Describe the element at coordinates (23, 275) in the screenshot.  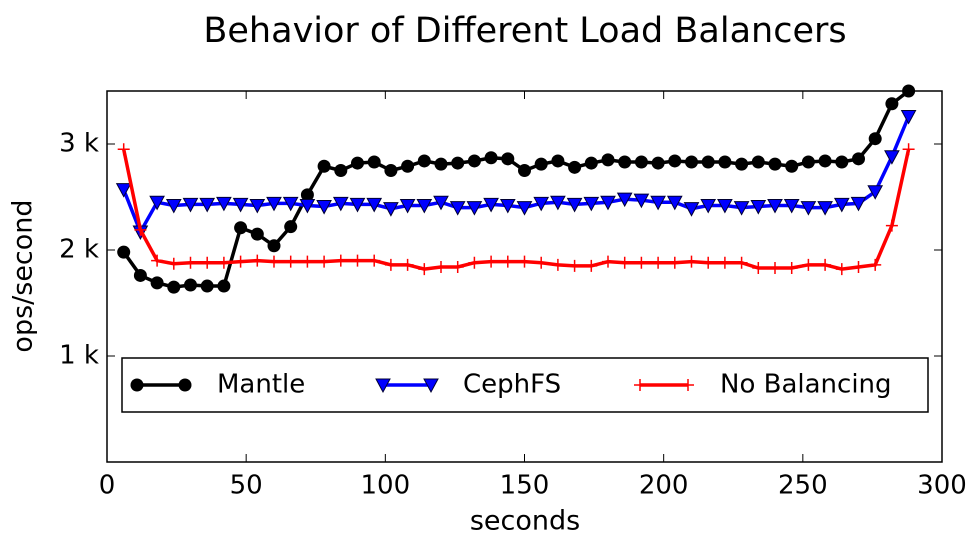
I see `y-axis-label: ops/second` at that location.